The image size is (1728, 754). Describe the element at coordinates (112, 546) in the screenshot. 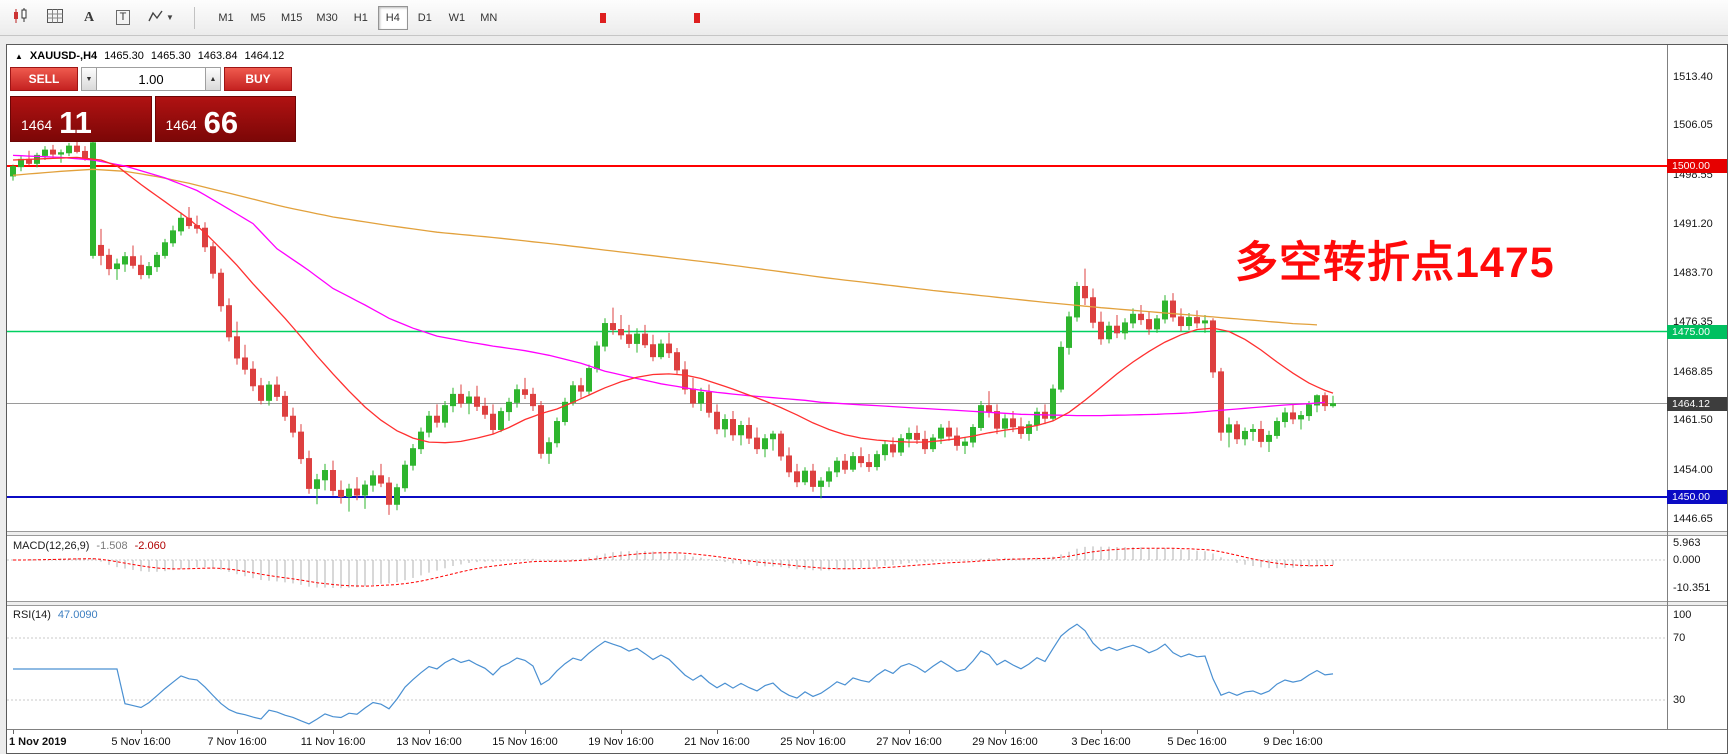

I see `macd-value: -1.508` at that location.